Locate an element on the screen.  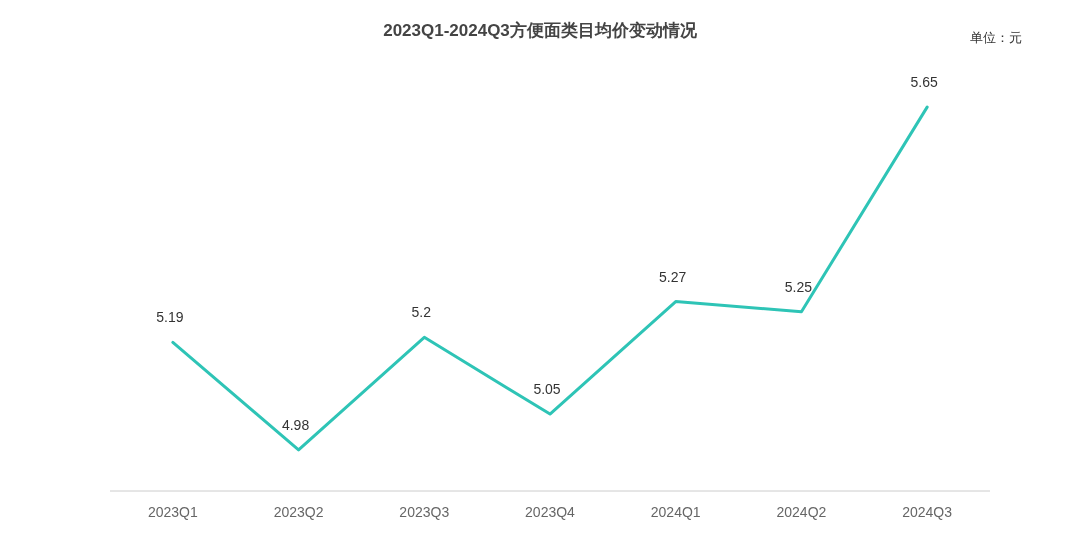
data-label: 5.27 is located at coordinates (673, 276).